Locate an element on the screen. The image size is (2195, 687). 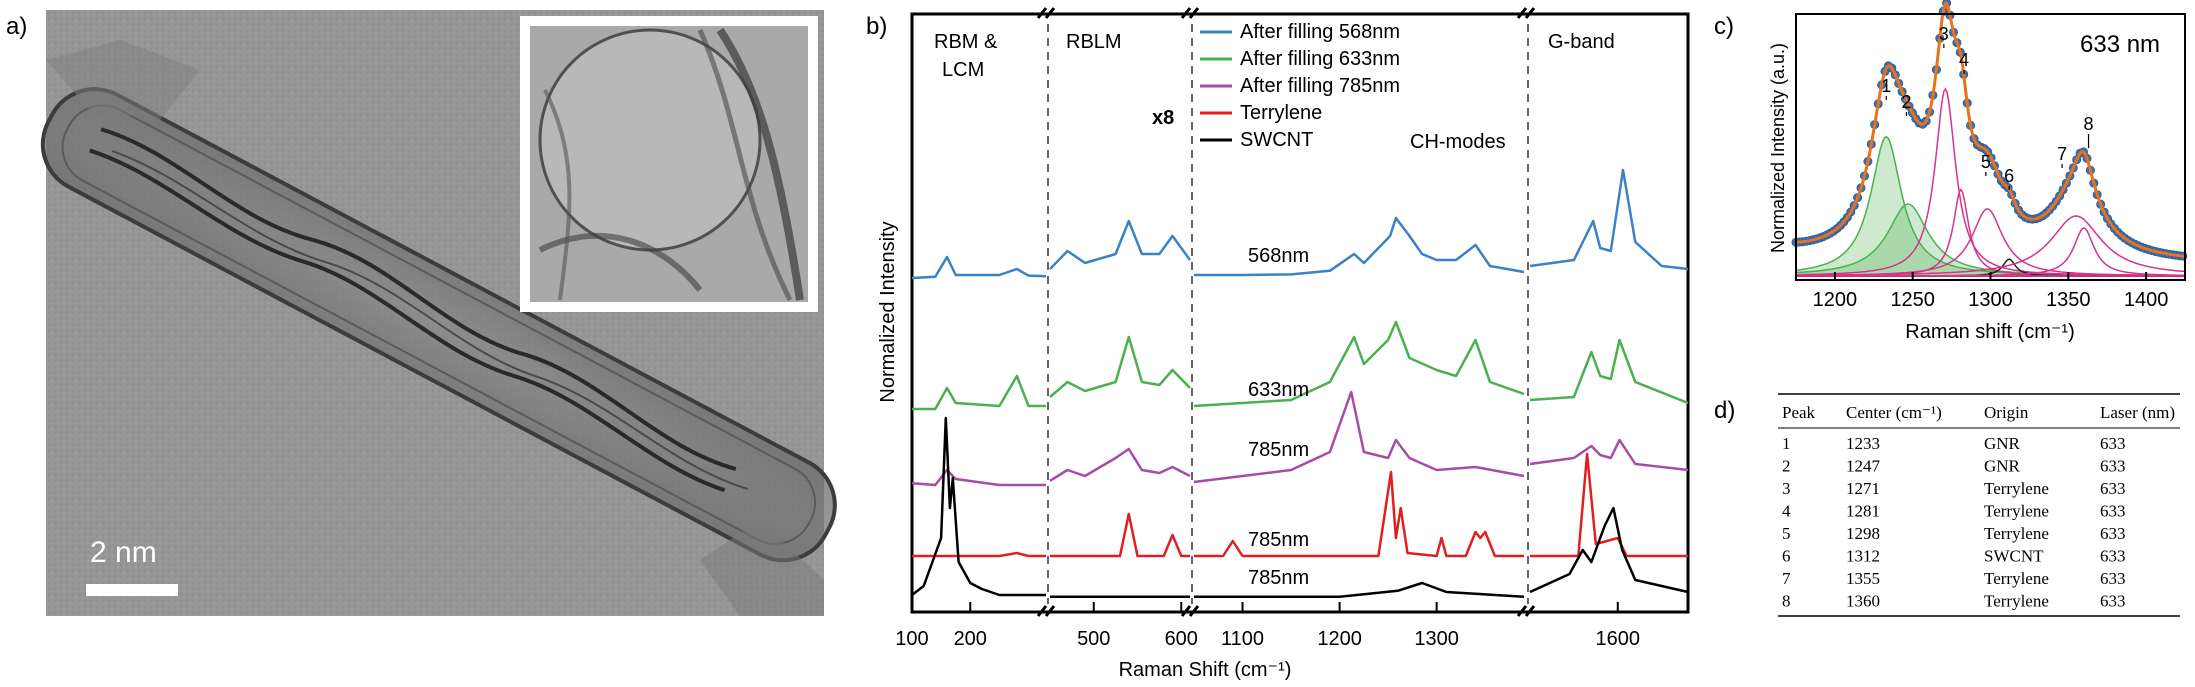
table-header: Laser (nm) is located at coordinates (2137, 412).